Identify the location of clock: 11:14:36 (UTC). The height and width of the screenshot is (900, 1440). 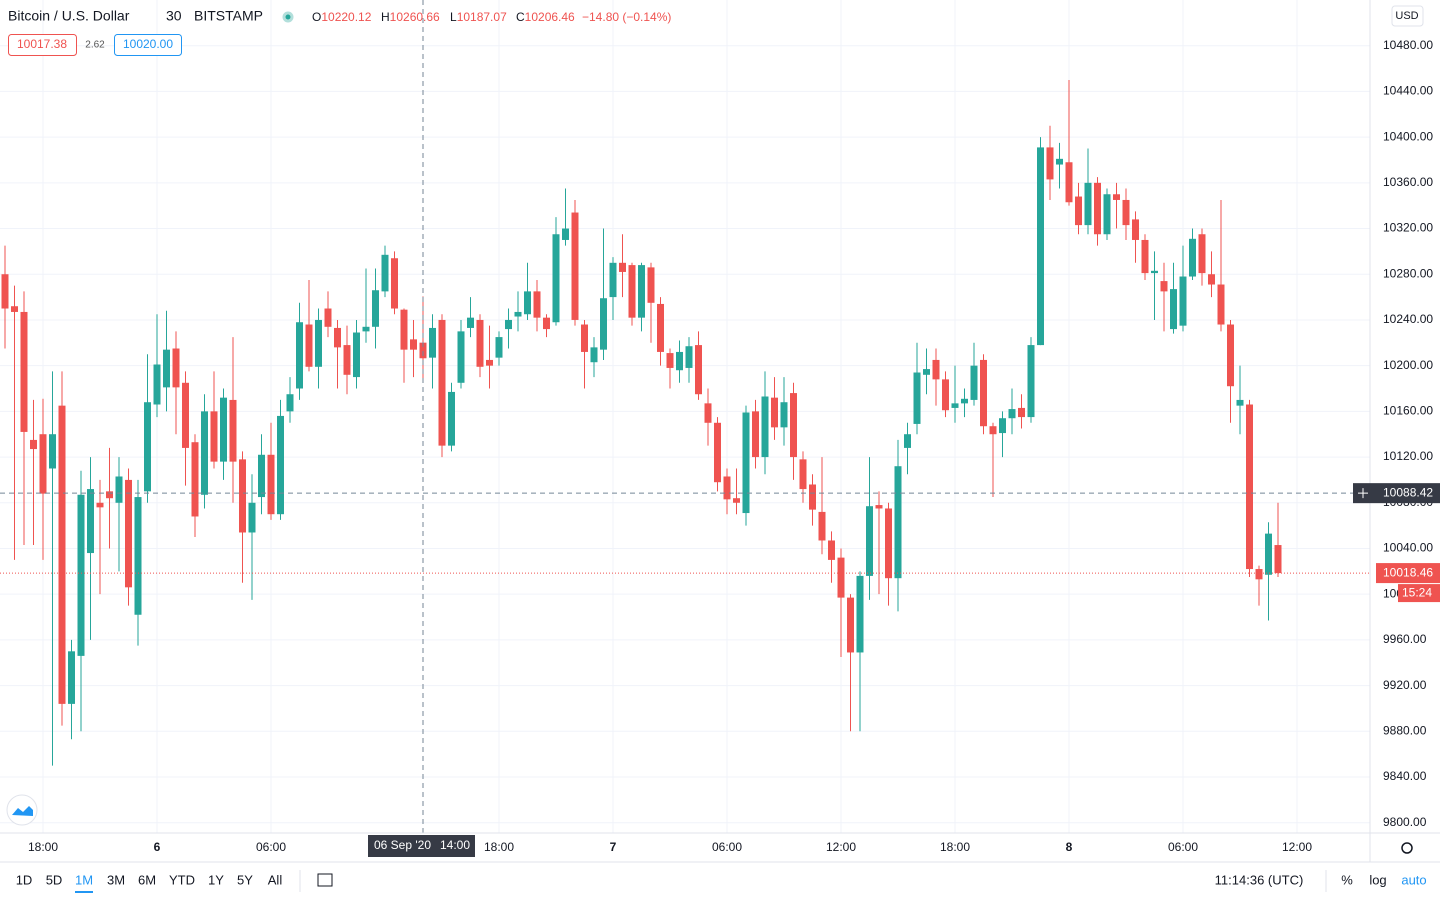
(1259, 879).